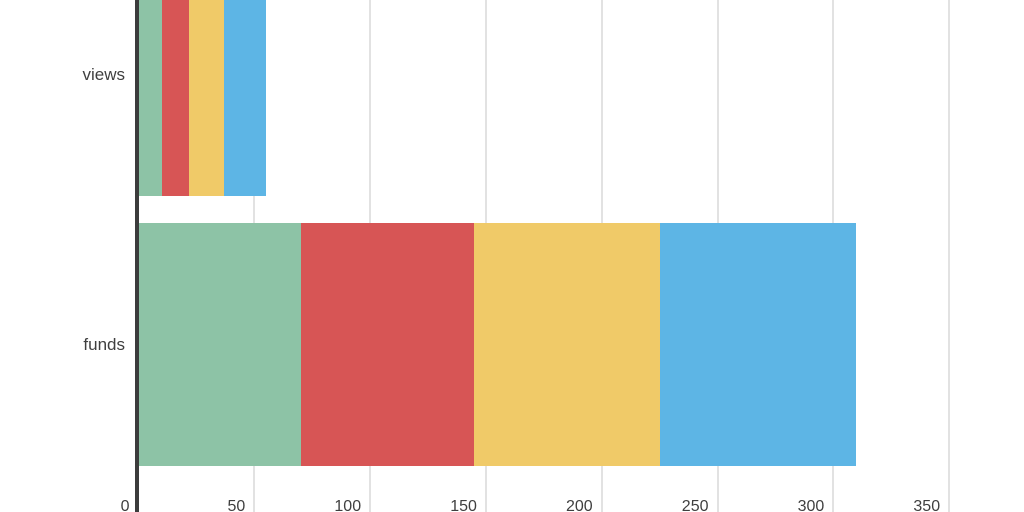 This screenshot has width=1024, height=512. Describe the element at coordinates (463, 505) in the screenshot. I see `x-tick-label: 150` at that location.